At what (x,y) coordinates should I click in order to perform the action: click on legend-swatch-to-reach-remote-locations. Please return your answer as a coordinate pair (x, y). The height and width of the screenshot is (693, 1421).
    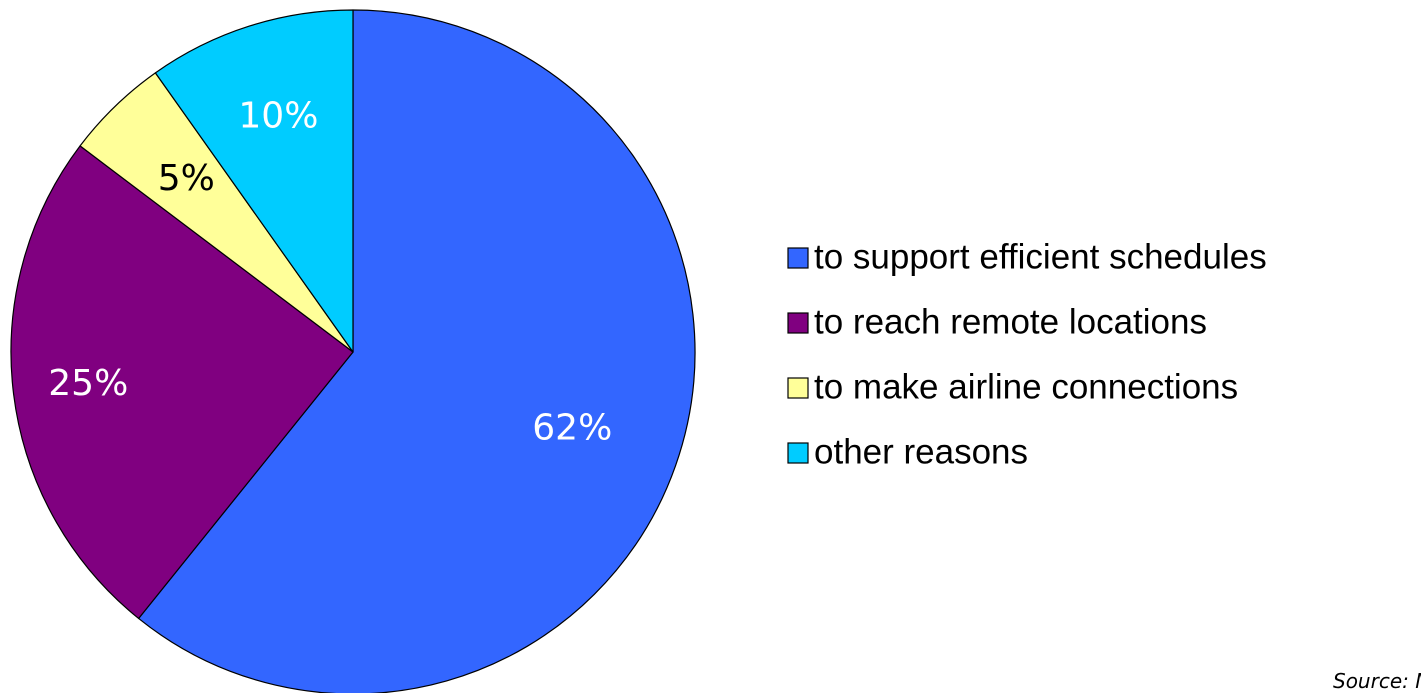
    Looking at the image, I should click on (798, 323).